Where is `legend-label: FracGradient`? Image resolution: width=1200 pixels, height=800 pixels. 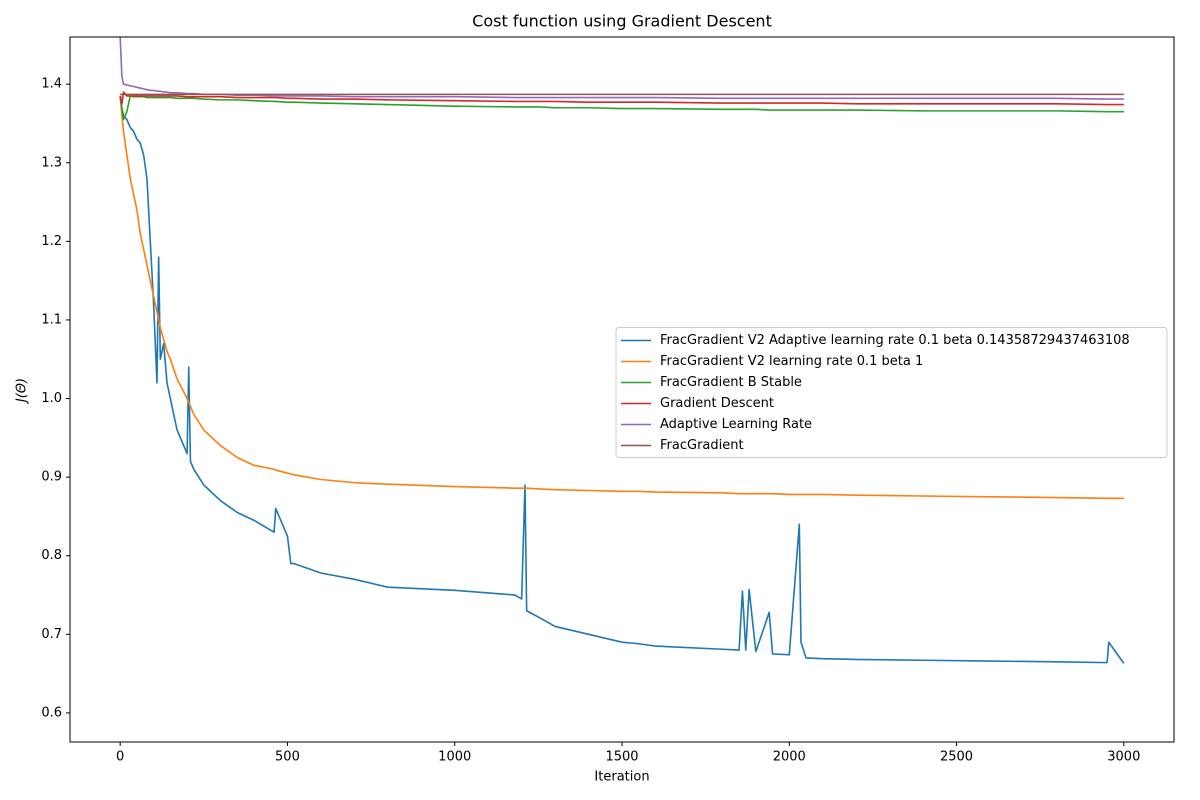 legend-label: FracGradient is located at coordinates (702, 445).